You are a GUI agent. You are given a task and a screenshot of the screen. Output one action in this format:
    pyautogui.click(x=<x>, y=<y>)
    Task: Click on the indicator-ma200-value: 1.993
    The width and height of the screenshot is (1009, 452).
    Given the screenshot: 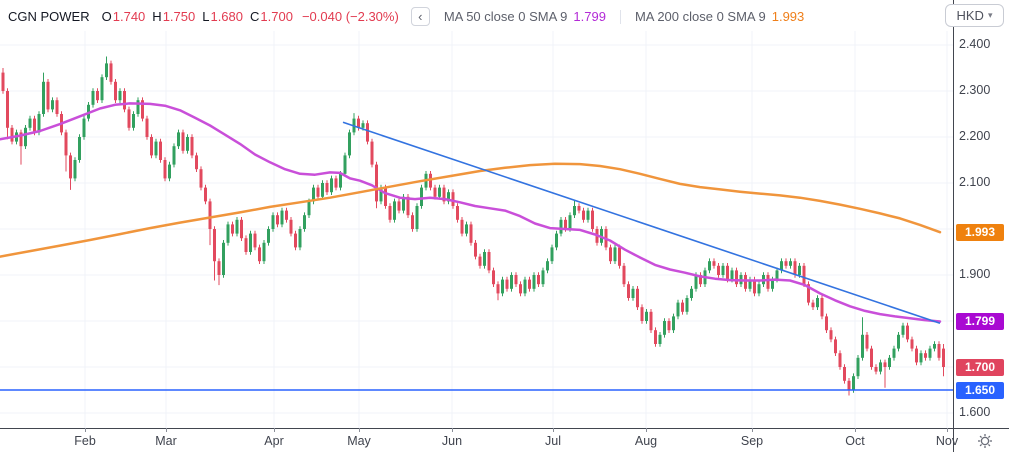 What is the action you would take?
    pyautogui.click(x=788, y=16)
    